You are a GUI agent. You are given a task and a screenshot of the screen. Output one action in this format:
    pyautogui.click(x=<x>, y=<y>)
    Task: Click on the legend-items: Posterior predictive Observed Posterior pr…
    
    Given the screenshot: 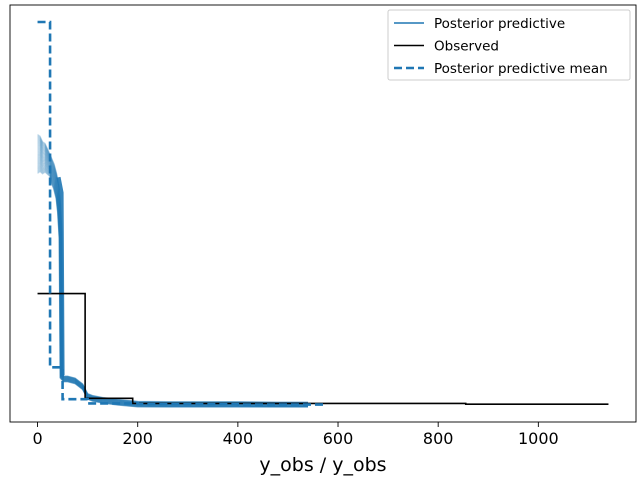 What is the action you would take?
    pyautogui.click(x=501, y=46)
    